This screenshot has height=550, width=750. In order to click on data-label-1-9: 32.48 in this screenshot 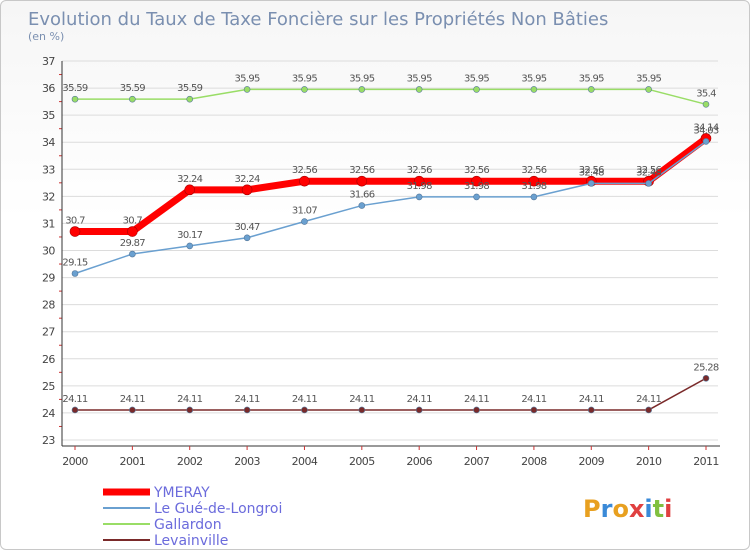, I will do `click(591, 172)`.